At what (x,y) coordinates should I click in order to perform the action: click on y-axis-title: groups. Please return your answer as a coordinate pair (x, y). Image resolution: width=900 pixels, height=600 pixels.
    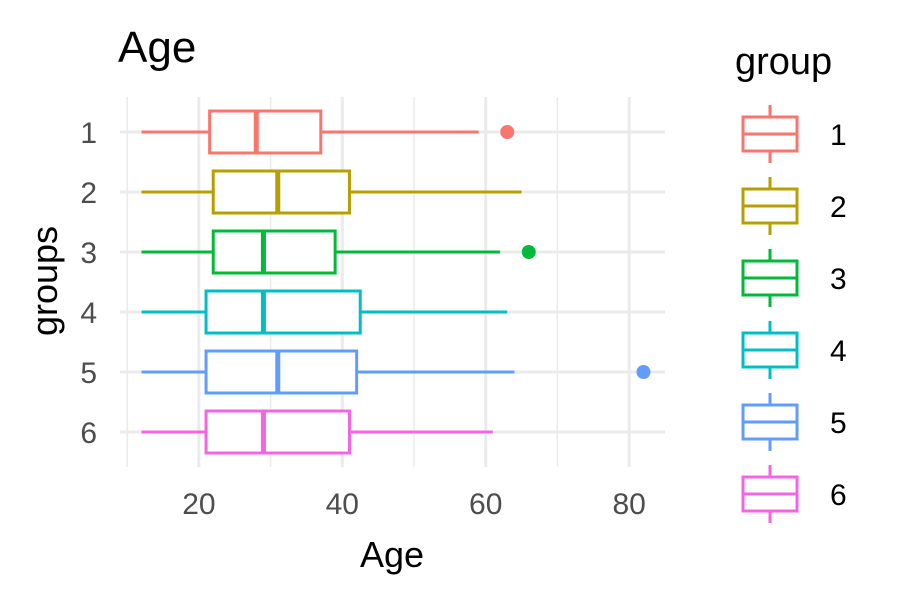
    Looking at the image, I should click on (44, 281).